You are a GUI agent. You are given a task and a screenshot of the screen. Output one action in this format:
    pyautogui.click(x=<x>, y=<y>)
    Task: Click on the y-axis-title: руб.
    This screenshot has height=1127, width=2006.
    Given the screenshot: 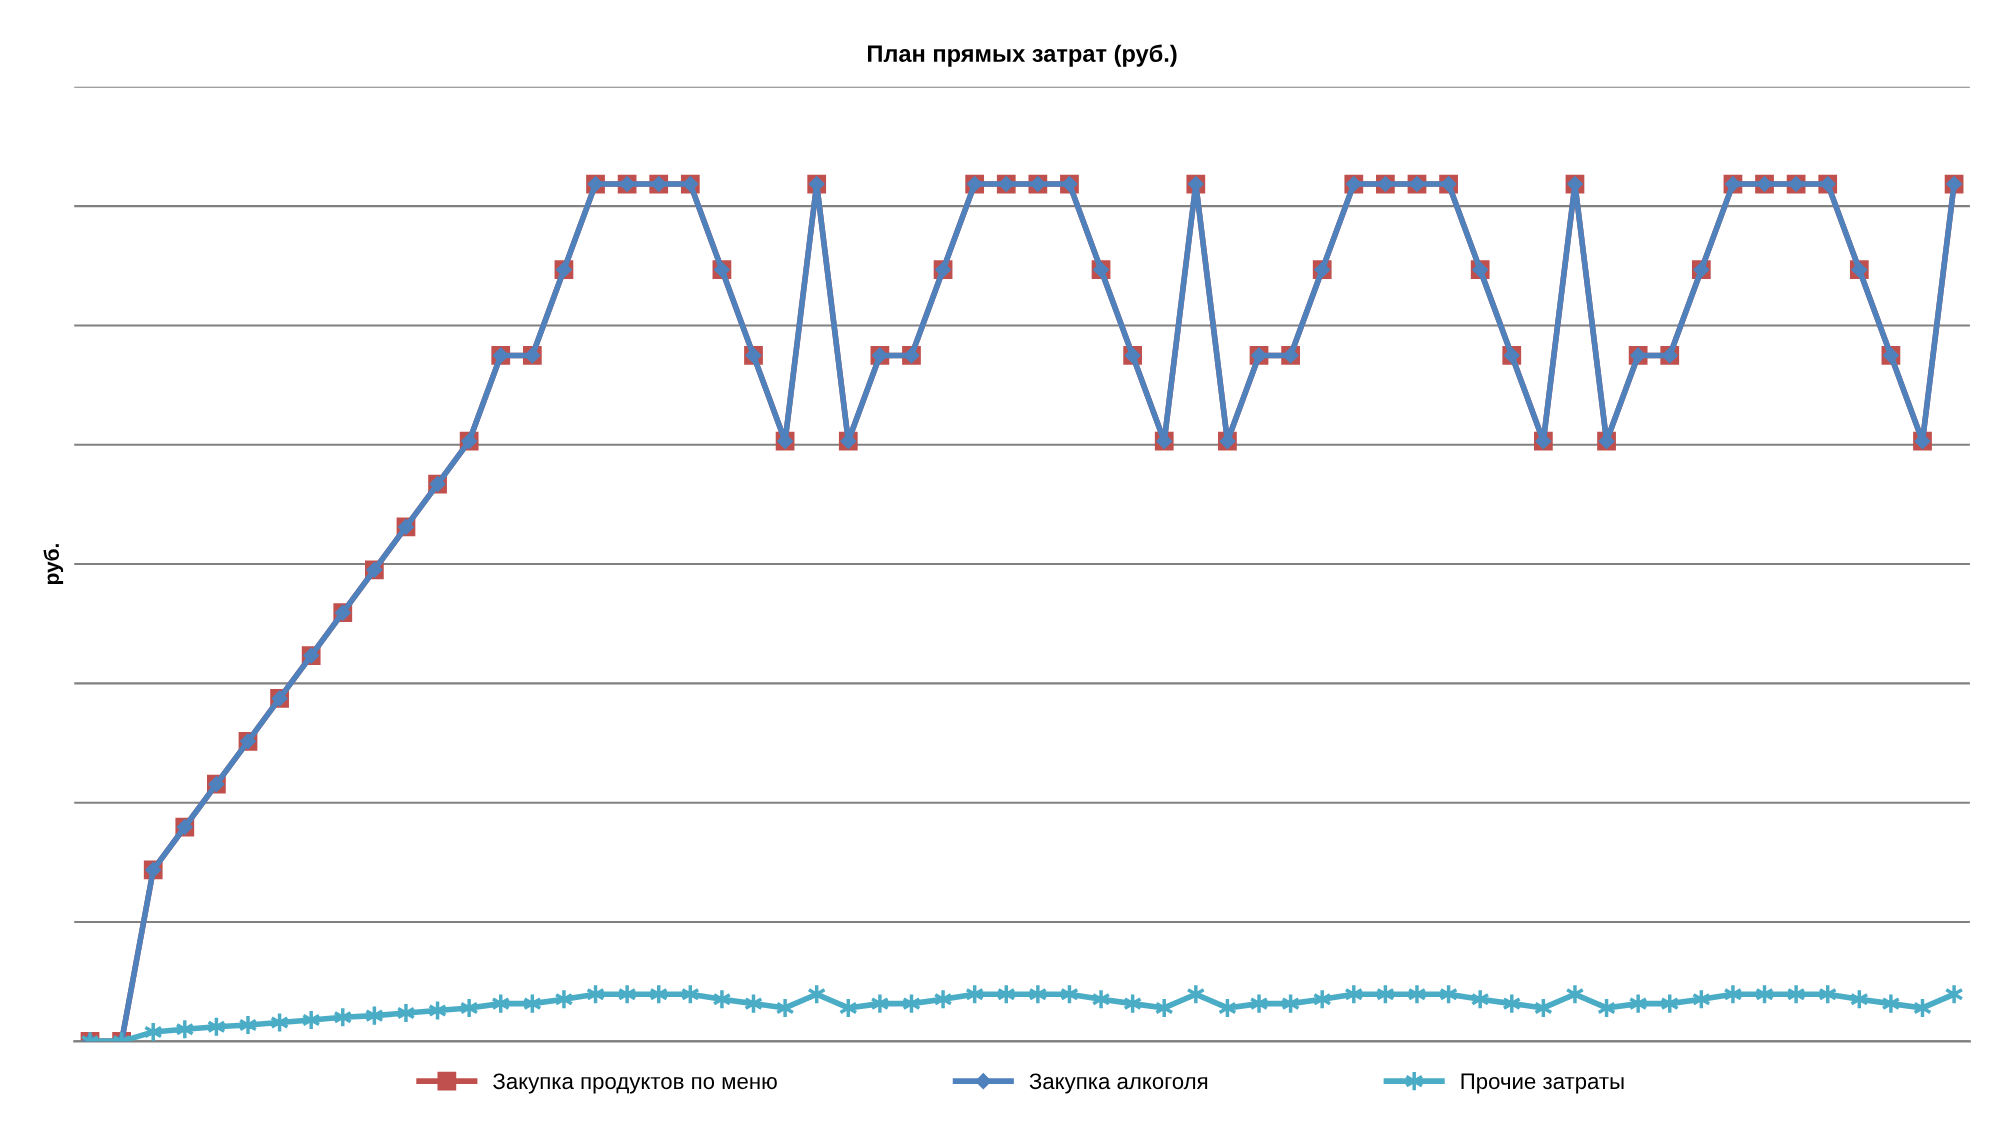 What is the action you would take?
    pyautogui.click(x=53, y=564)
    